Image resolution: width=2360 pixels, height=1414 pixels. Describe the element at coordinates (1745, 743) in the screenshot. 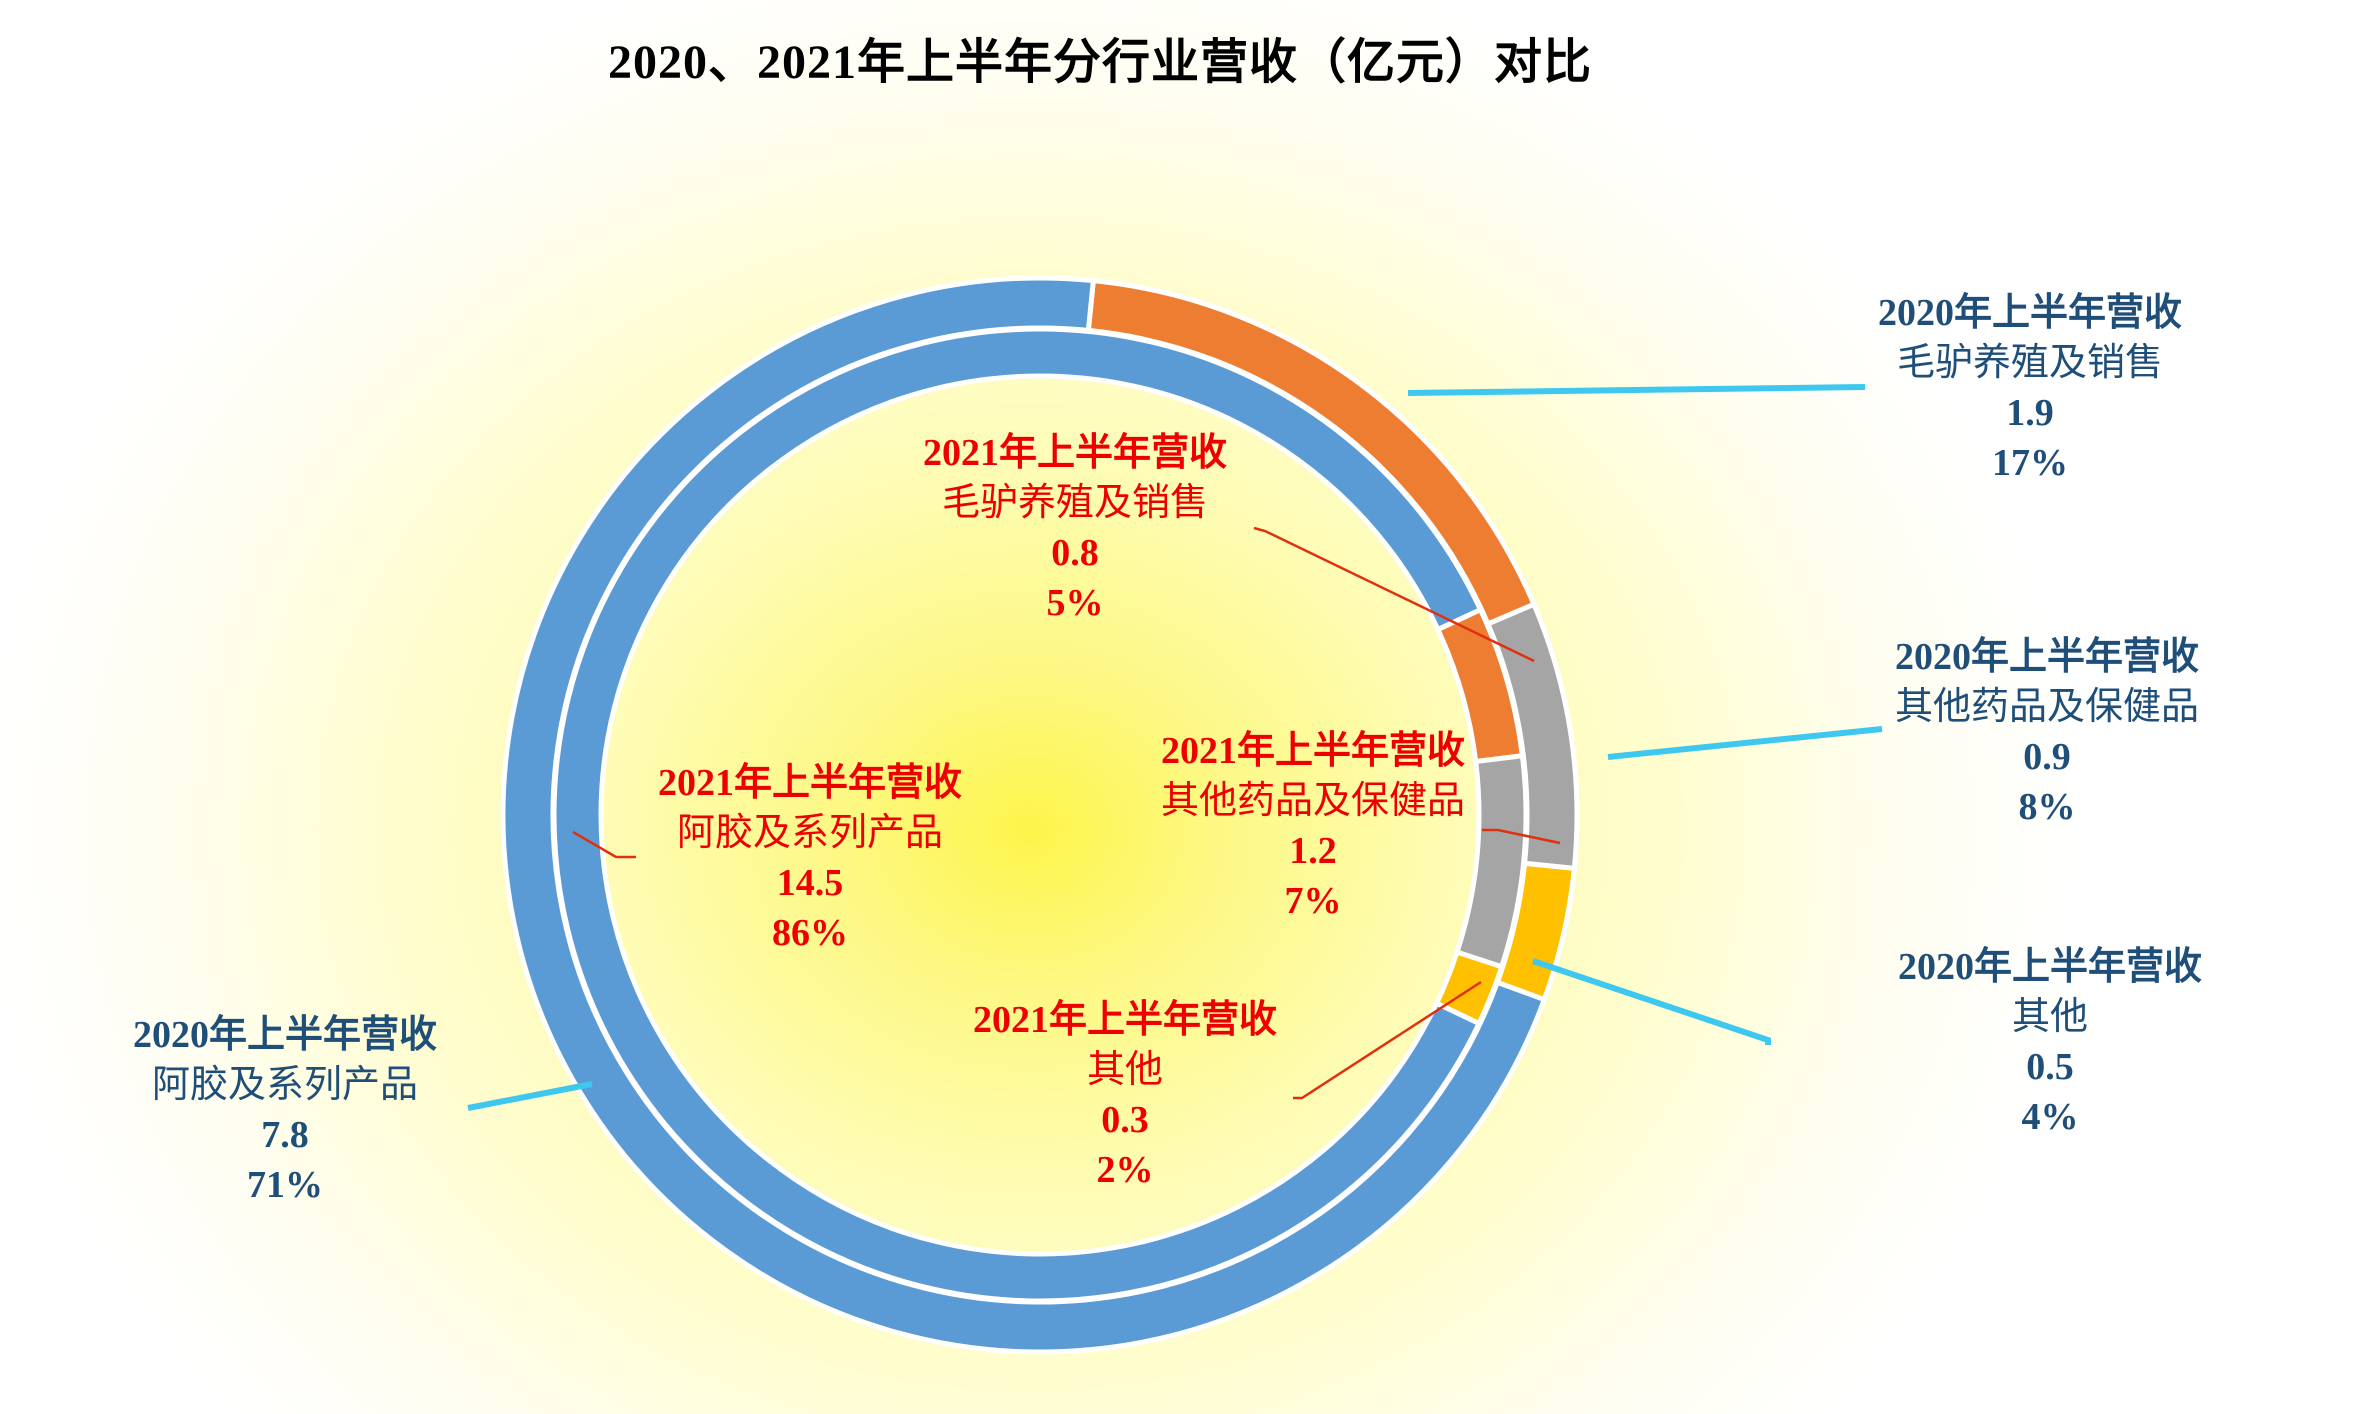

I see `leader-line-2020-other-drugs` at that location.